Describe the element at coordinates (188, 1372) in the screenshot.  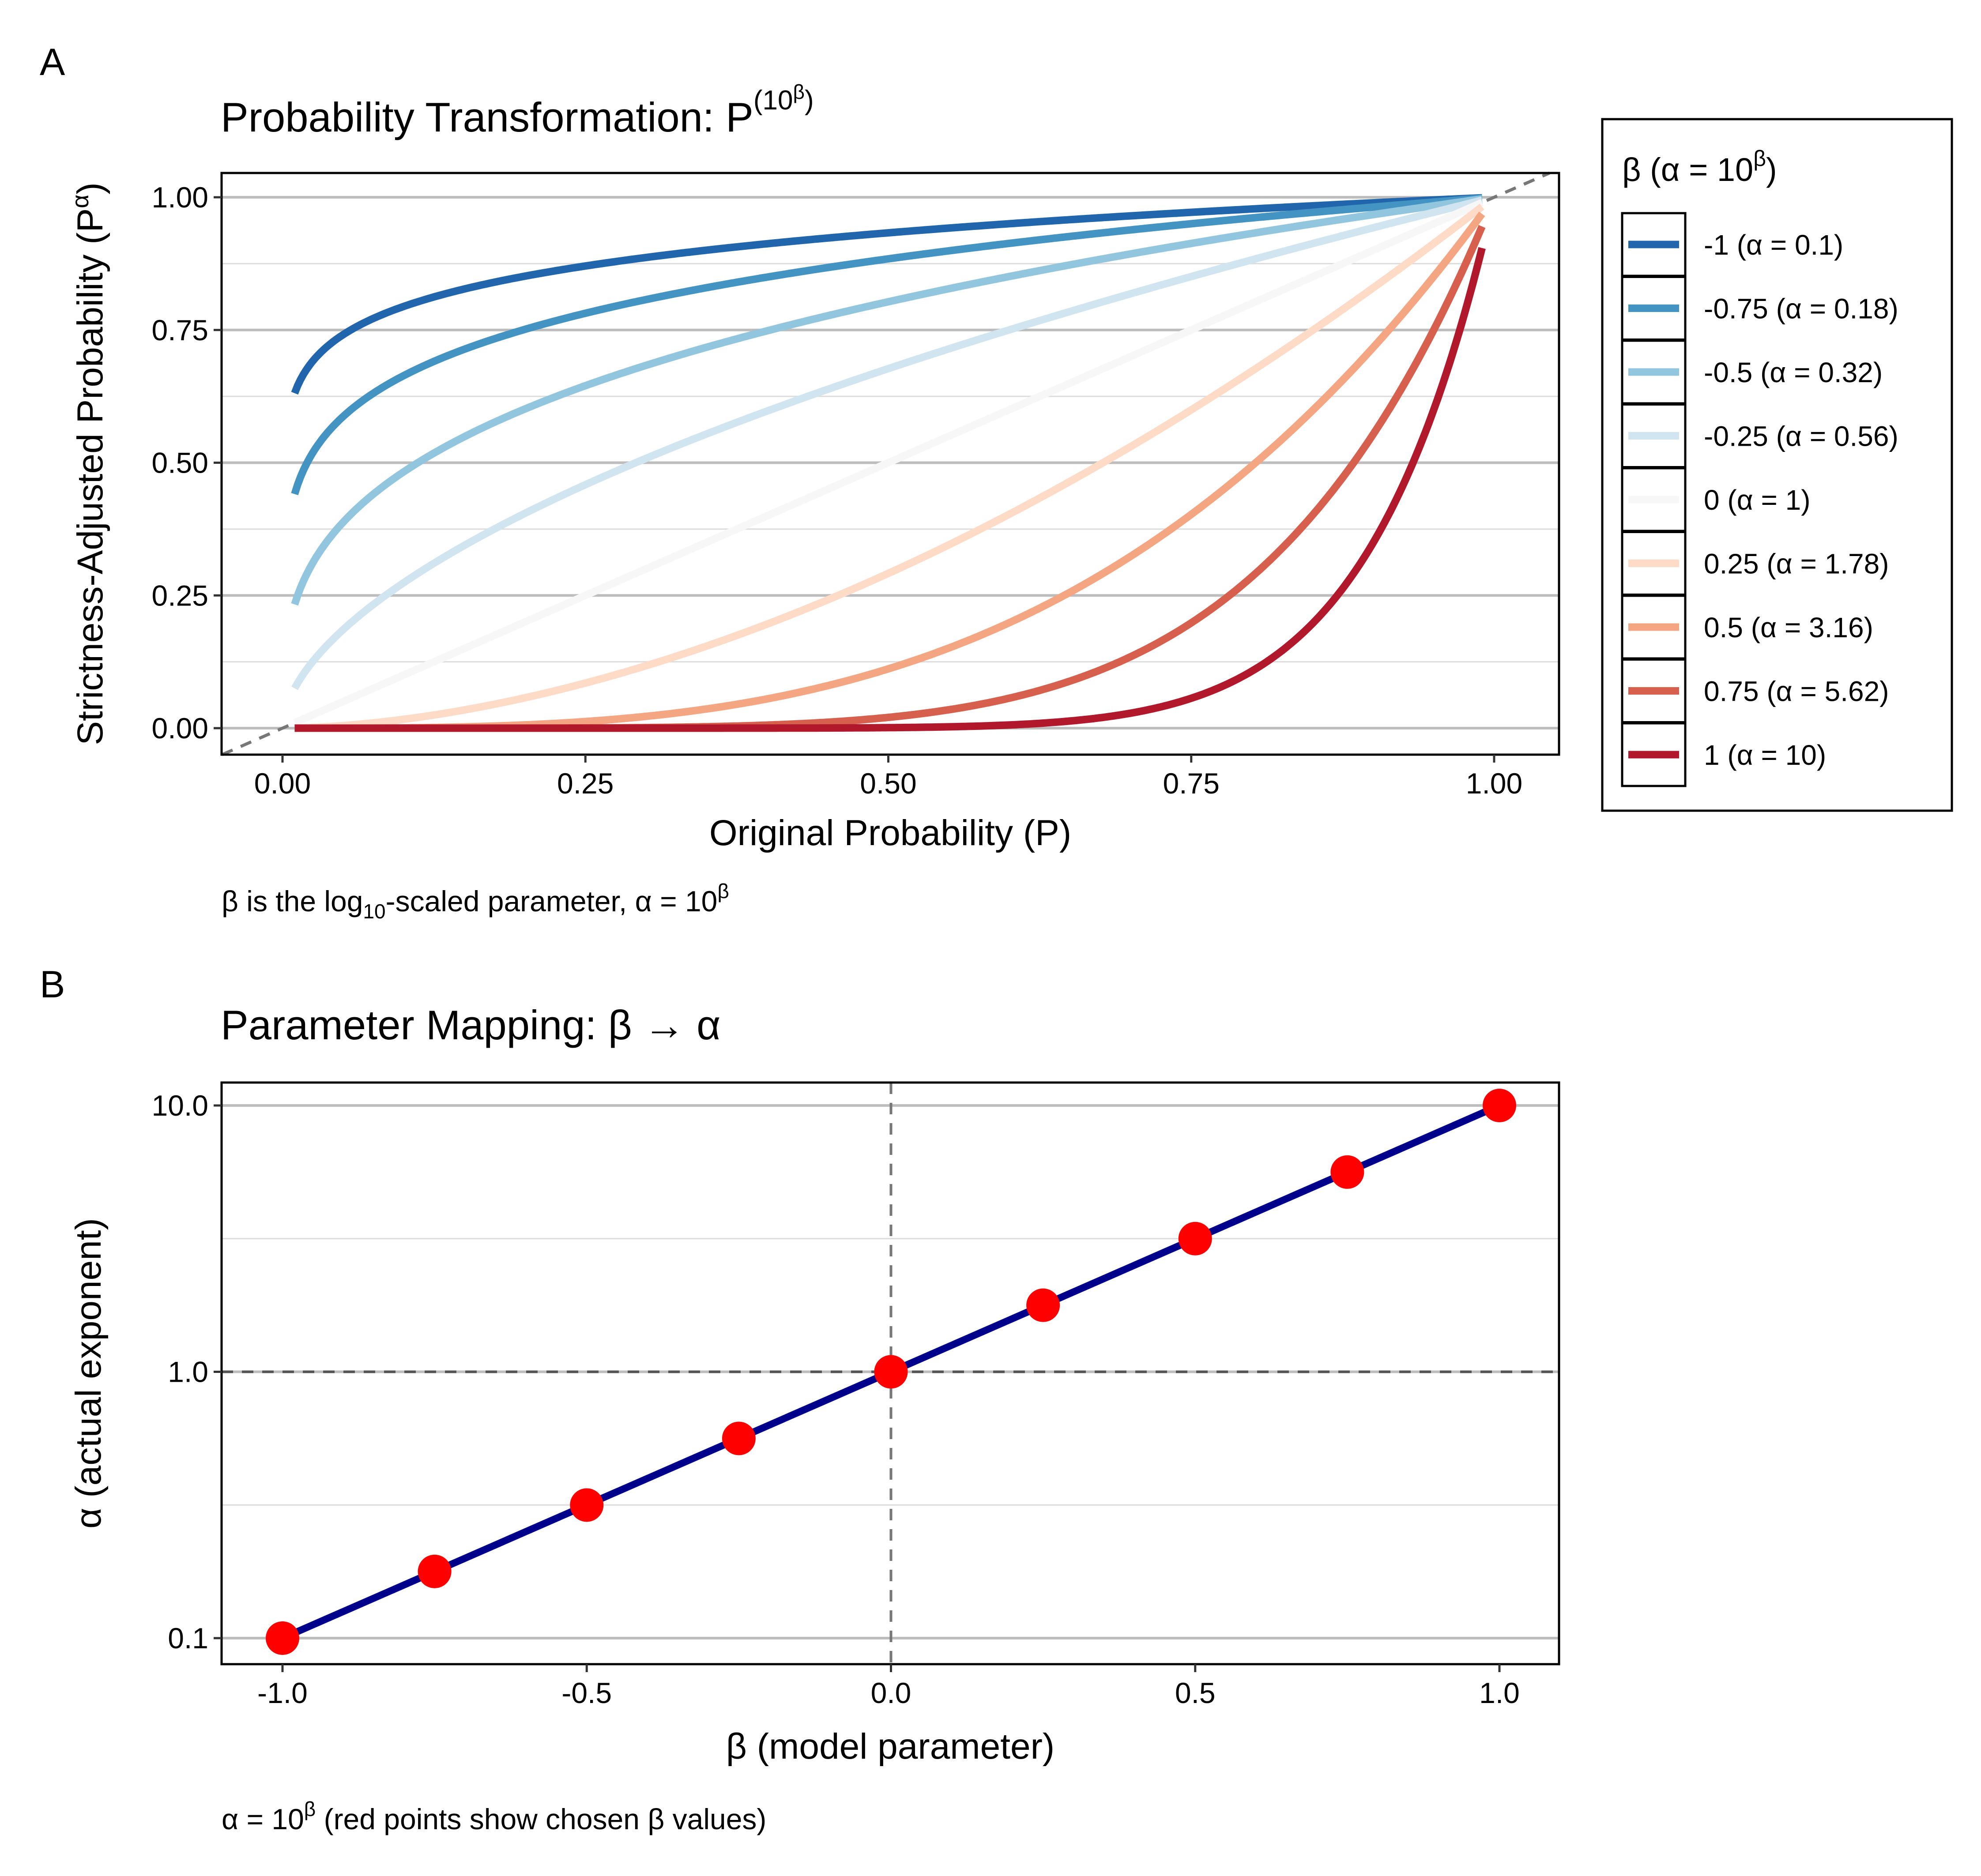
I see `panel-b-y-tick-label: 1.0` at that location.